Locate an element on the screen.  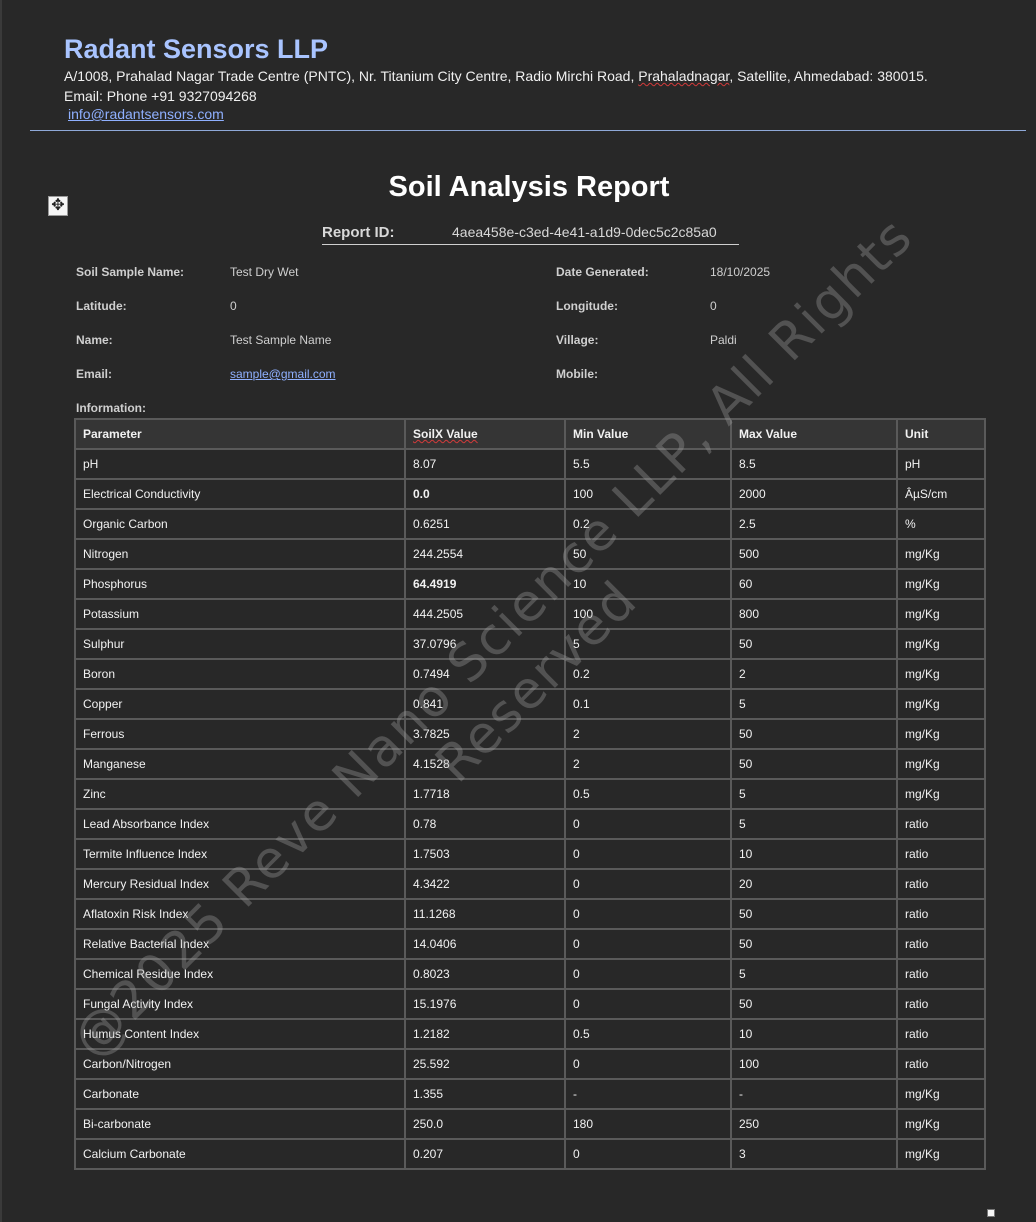
cell-unit: % is located at coordinates (941, 524).